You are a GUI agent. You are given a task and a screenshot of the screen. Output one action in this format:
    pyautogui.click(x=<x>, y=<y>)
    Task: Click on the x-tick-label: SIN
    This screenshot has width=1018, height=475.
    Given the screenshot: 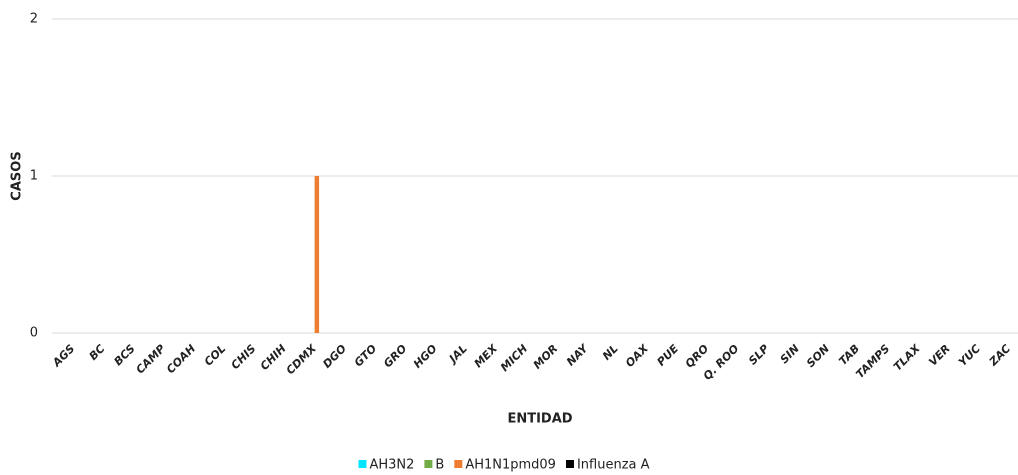 What is the action you would take?
    pyautogui.click(x=790, y=354)
    